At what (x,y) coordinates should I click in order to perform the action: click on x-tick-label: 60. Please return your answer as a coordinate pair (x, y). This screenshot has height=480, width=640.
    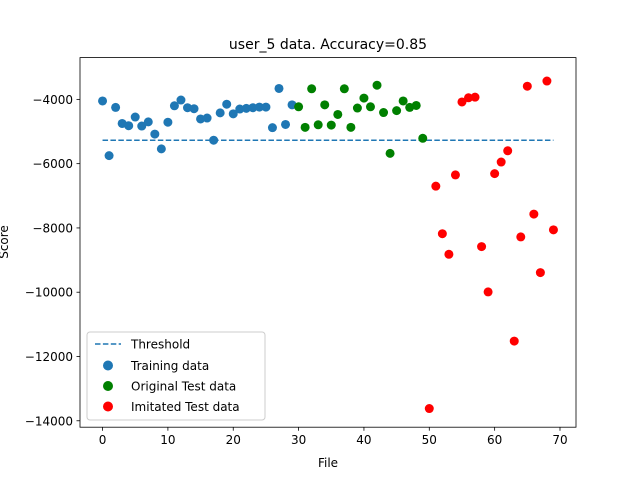
    Looking at the image, I should click on (494, 440).